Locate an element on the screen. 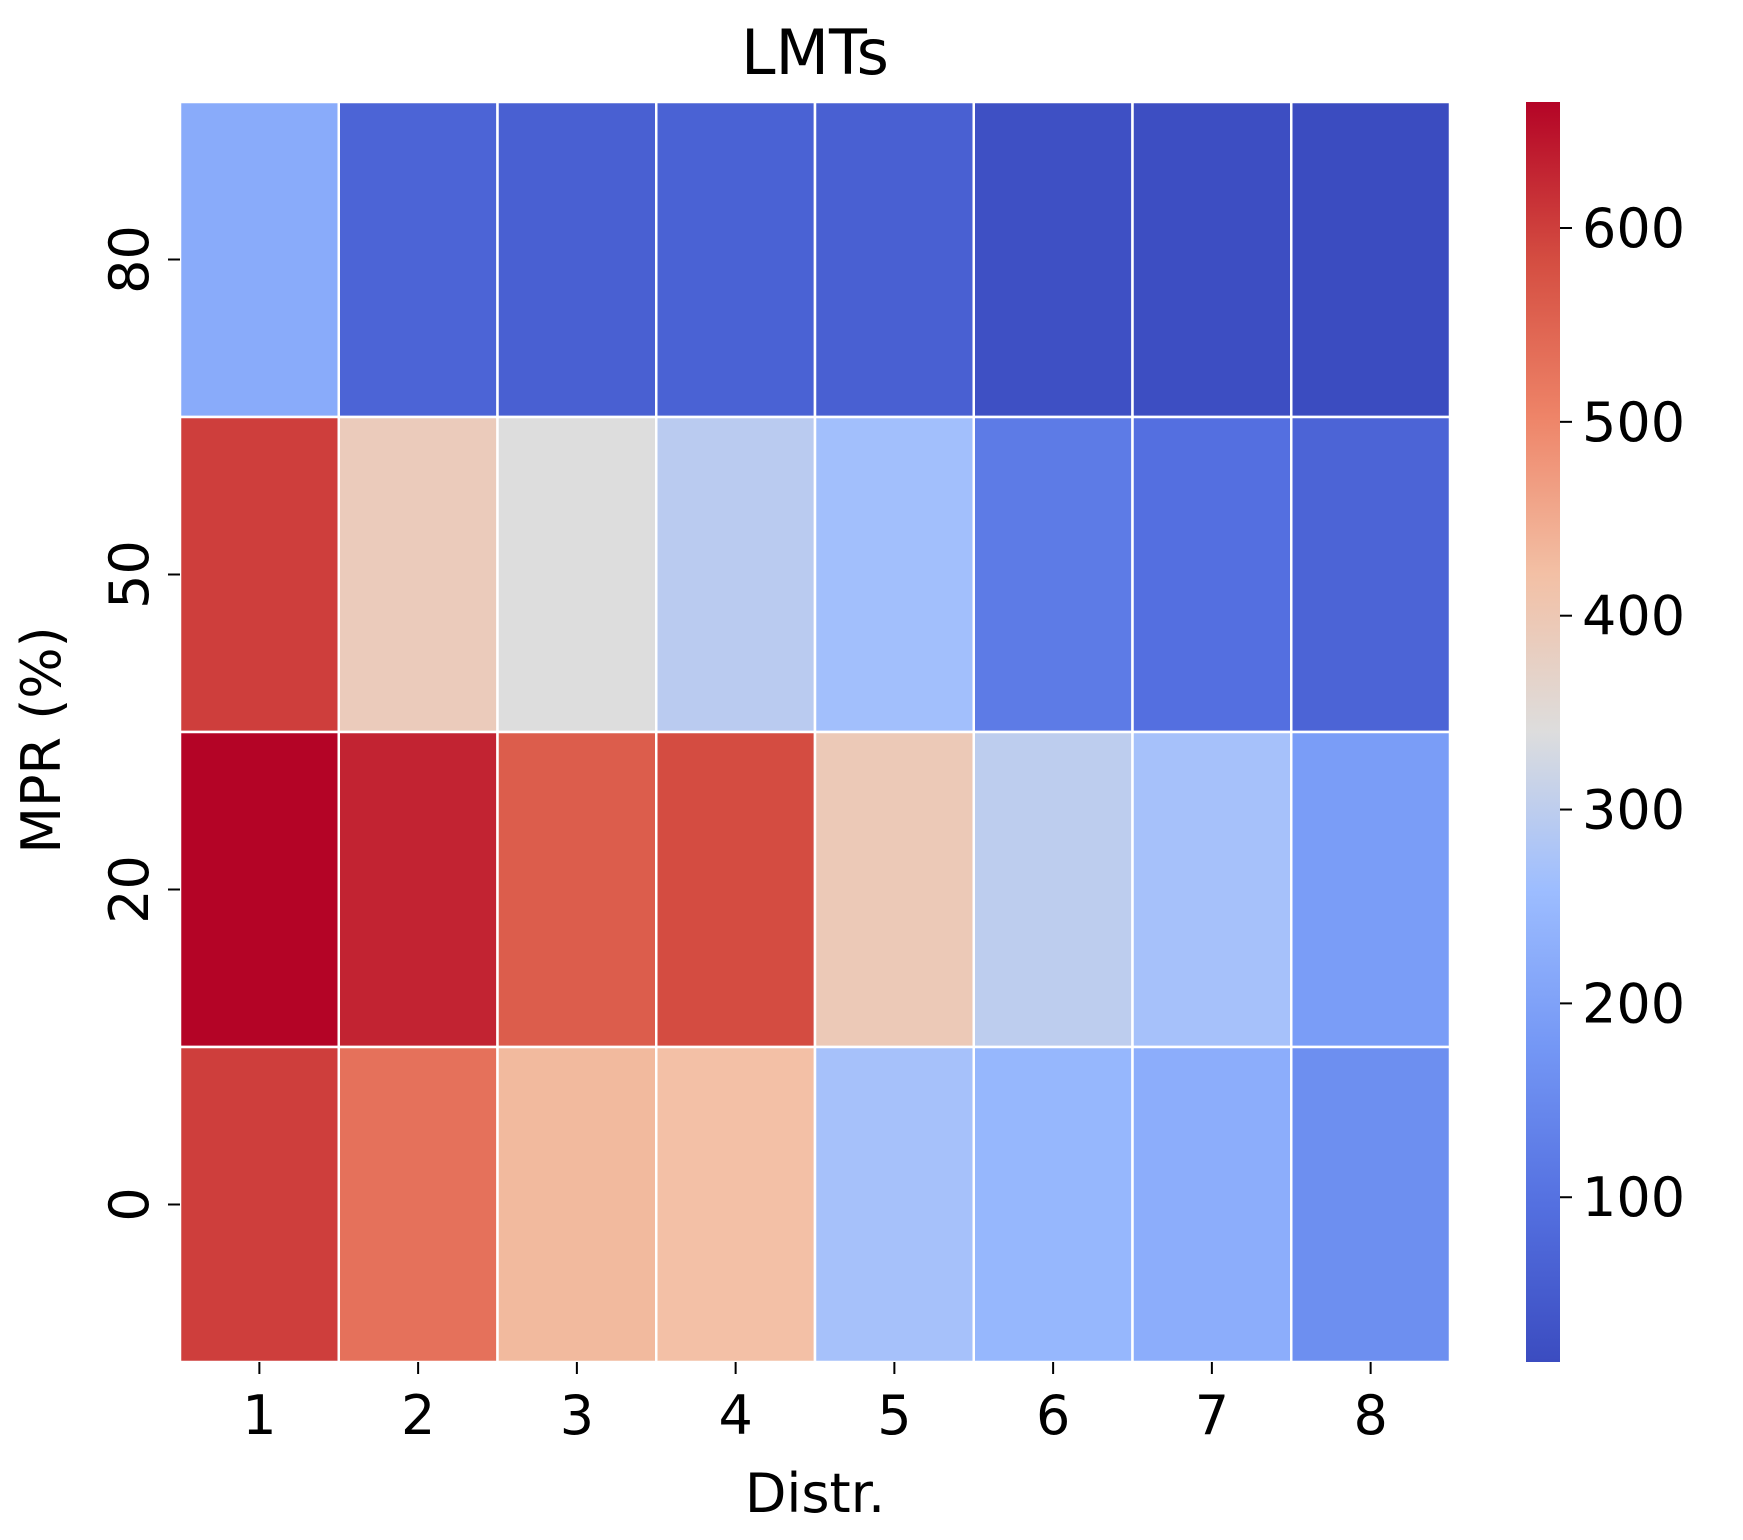 The height and width of the screenshot is (1540, 1743). heatmap-cell-r3-c4 is located at coordinates (894, 1204).